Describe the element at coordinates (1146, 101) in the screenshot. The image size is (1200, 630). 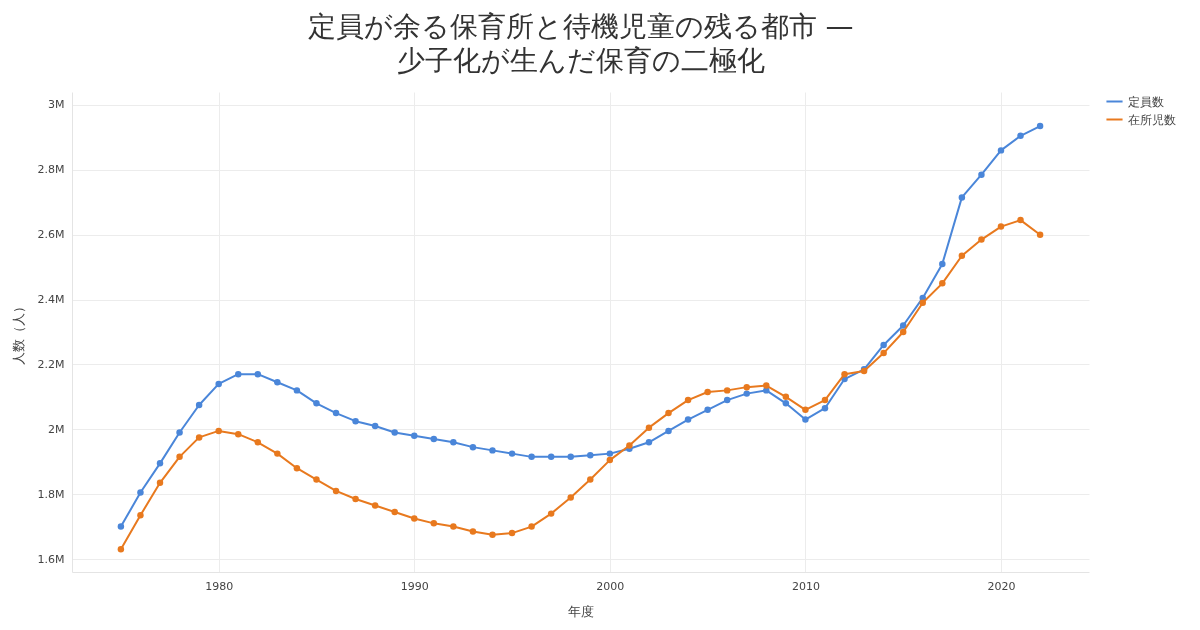
I see `legend-label: 定員数` at that location.